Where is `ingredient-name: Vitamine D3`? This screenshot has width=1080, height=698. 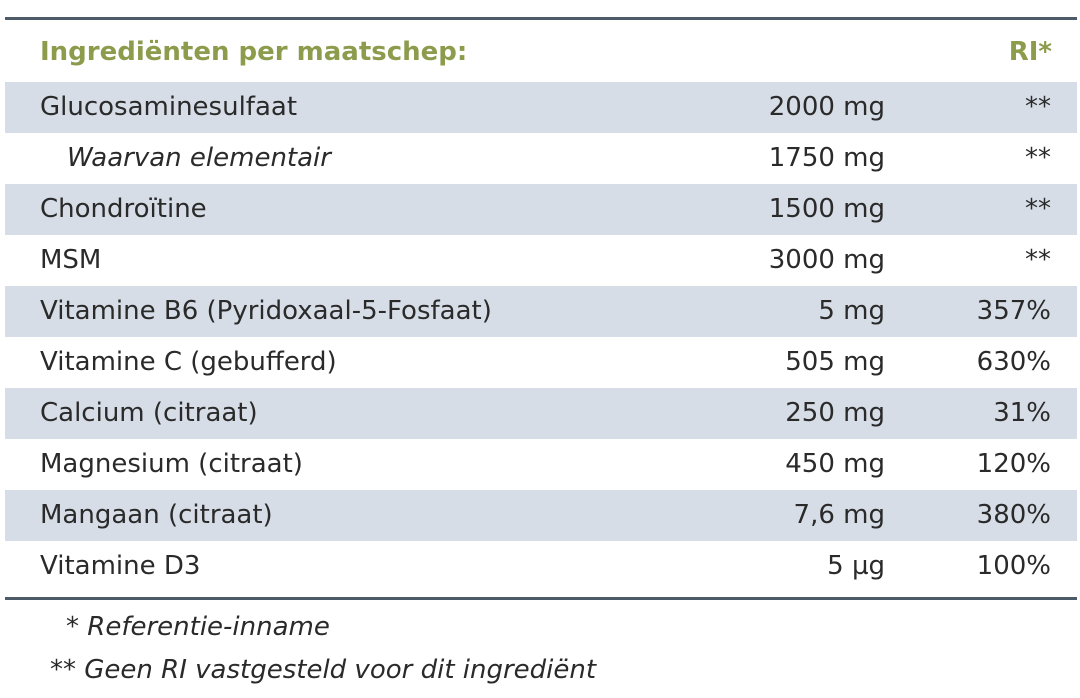
ingredient-name: Vitamine D3 is located at coordinates (120, 566).